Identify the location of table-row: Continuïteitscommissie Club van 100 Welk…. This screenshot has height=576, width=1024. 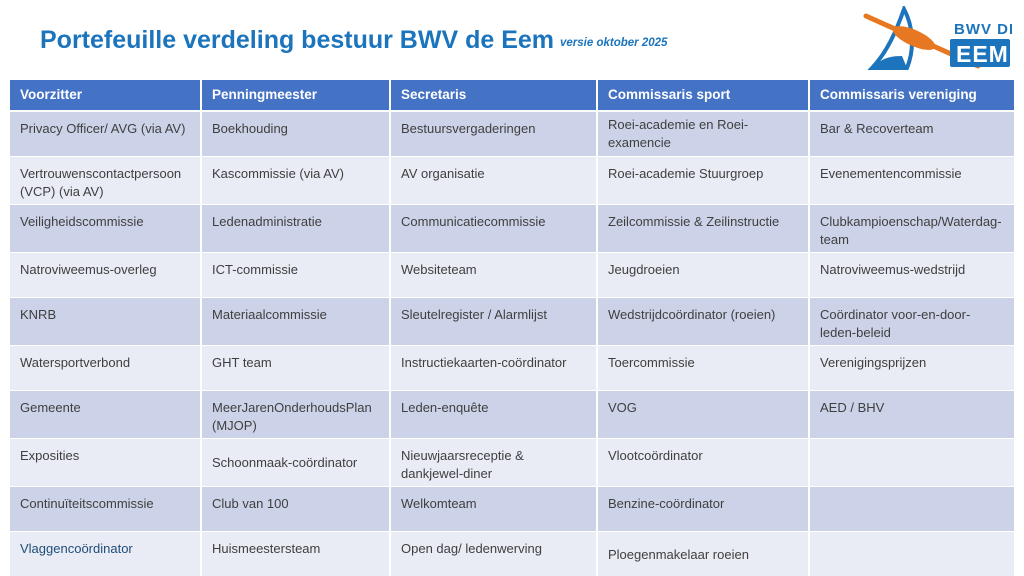
(512, 510).